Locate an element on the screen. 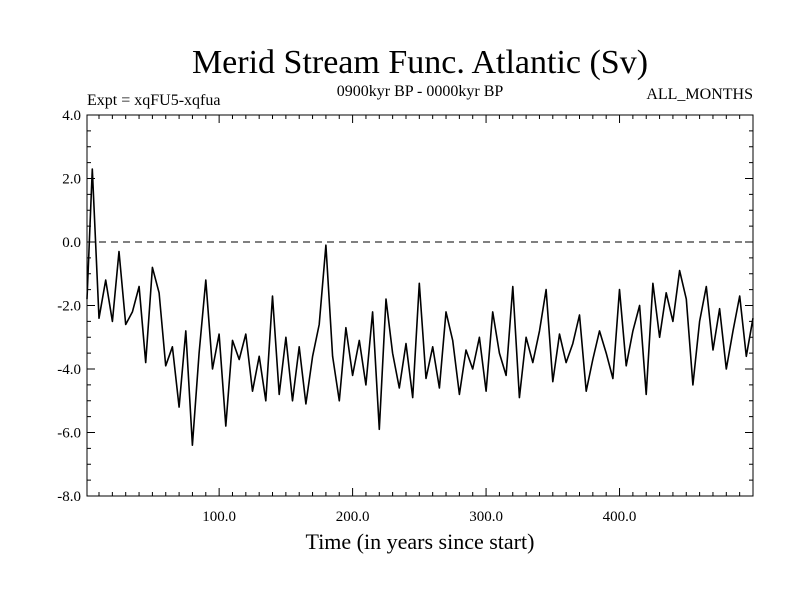 This screenshot has height=600, width=800. x-tick-label: 400.0 is located at coordinates (620, 517).